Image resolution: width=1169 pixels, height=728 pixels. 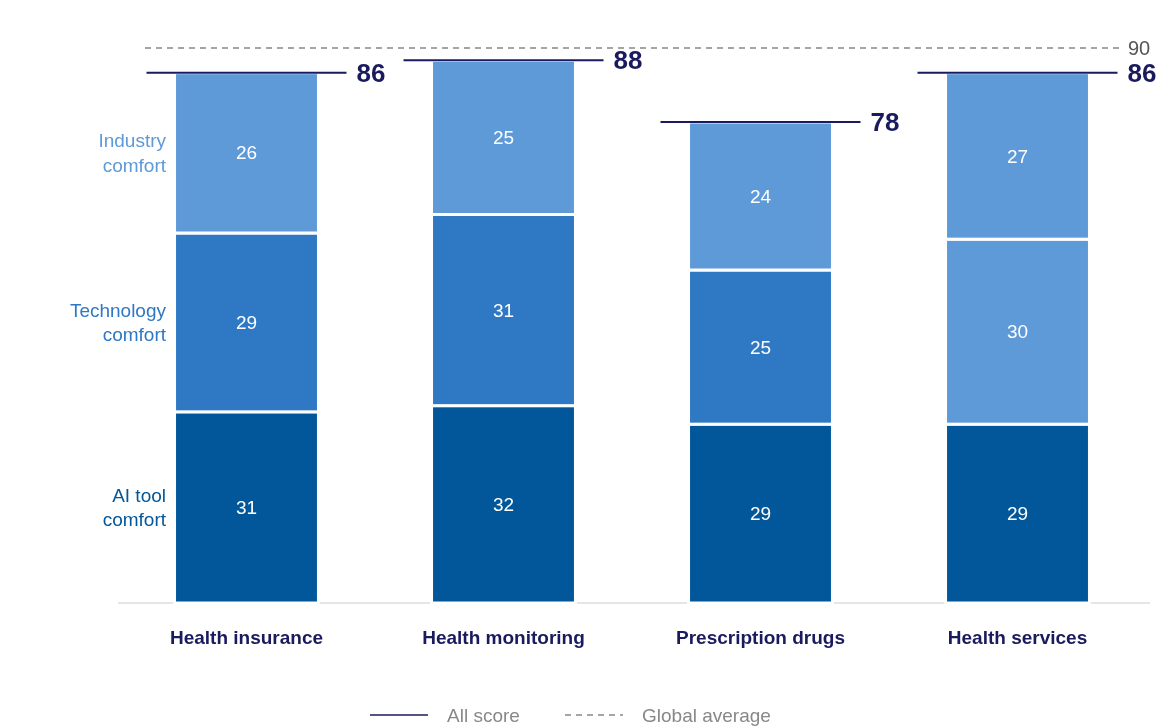 What do you see at coordinates (483, 715) in the screenshot?
I see `text: All score` at bounding box center [483, 715].